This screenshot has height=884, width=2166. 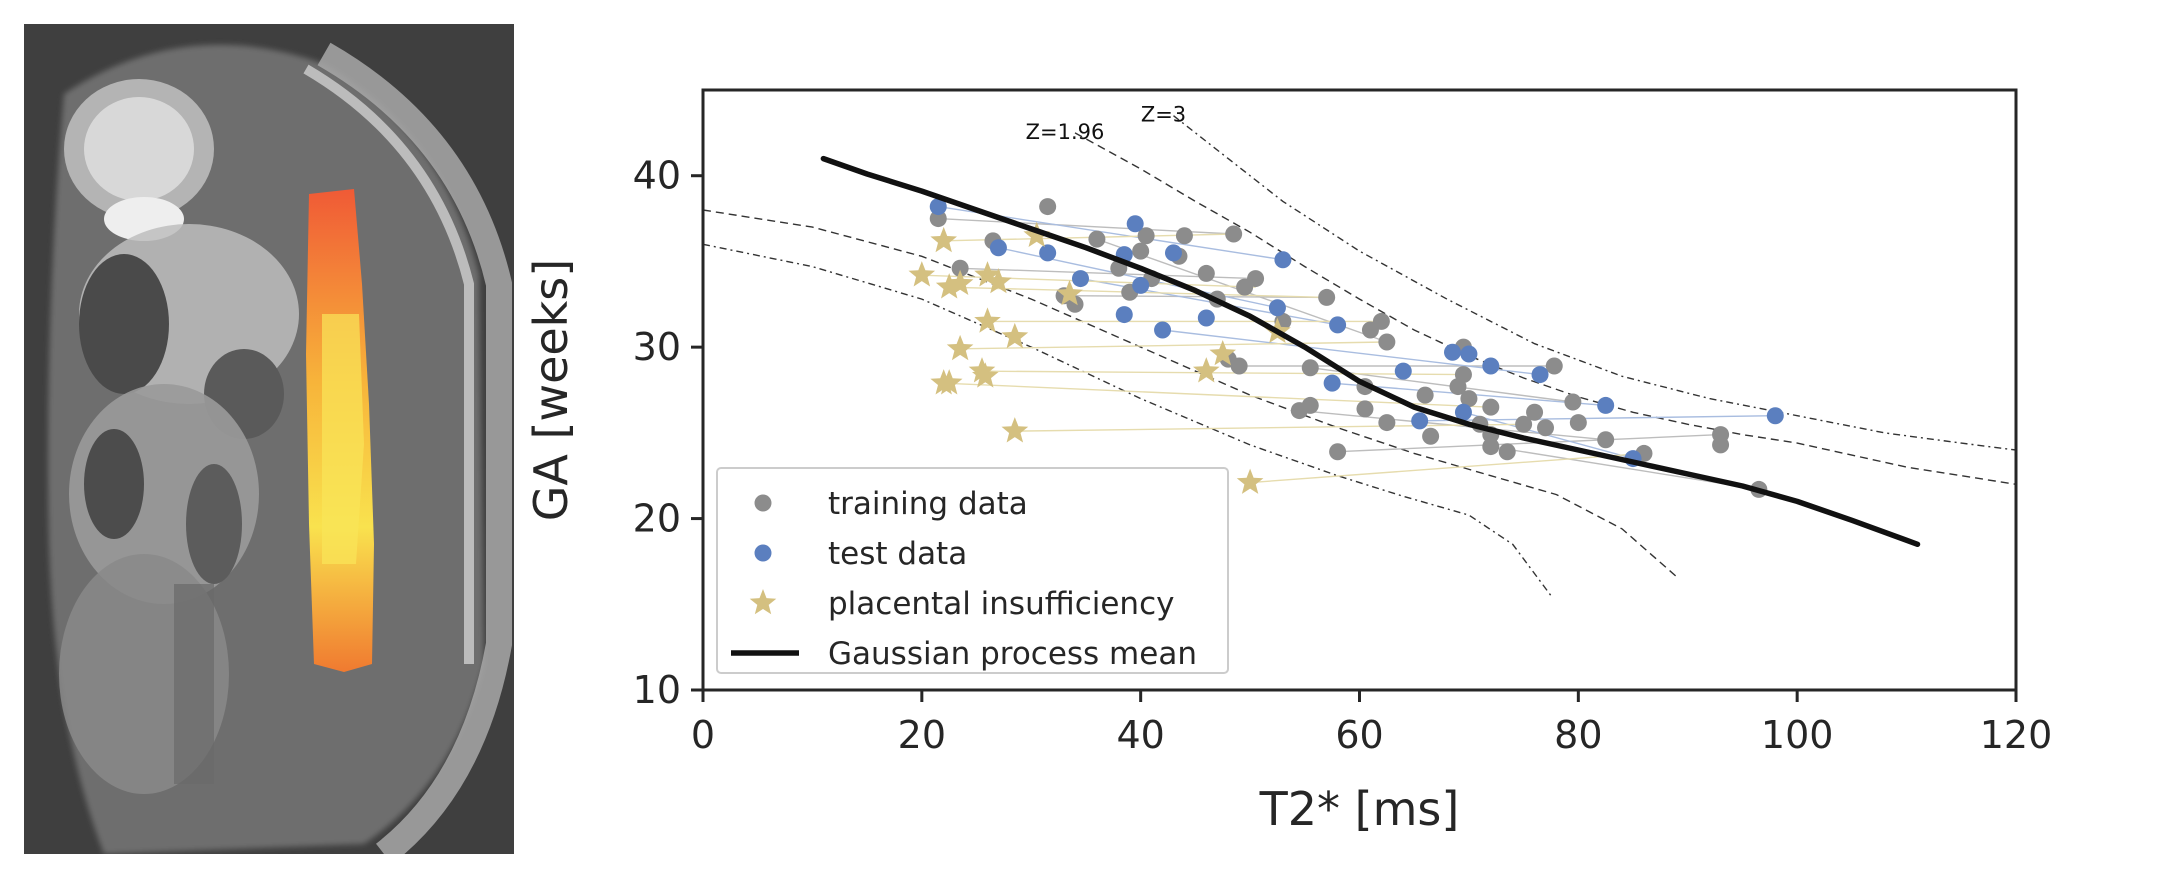 I want to click on z-label-0: Z=1.96, so click(x=1065, y=132).